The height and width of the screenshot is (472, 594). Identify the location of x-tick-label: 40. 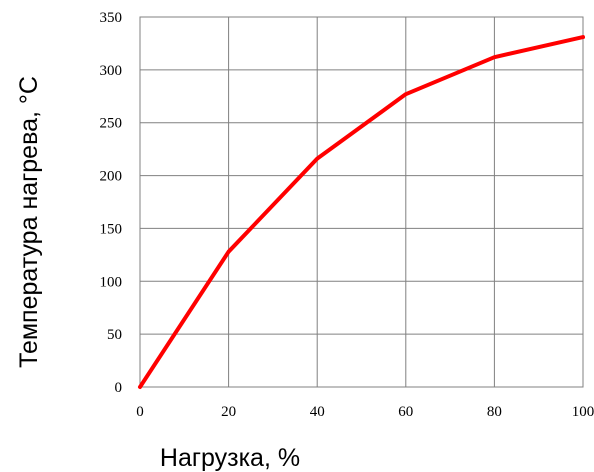
(317, 412).